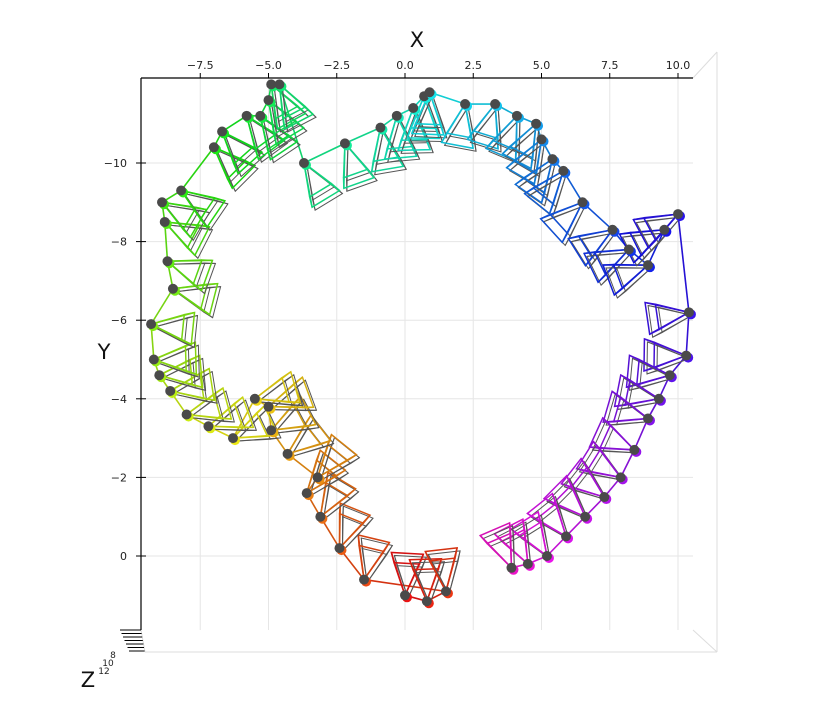 This screenshot has width=830, height=701. Describe the element at coordinates (200, 65) in the screenshot. I see `x-tick-label: −7.5` at that location.